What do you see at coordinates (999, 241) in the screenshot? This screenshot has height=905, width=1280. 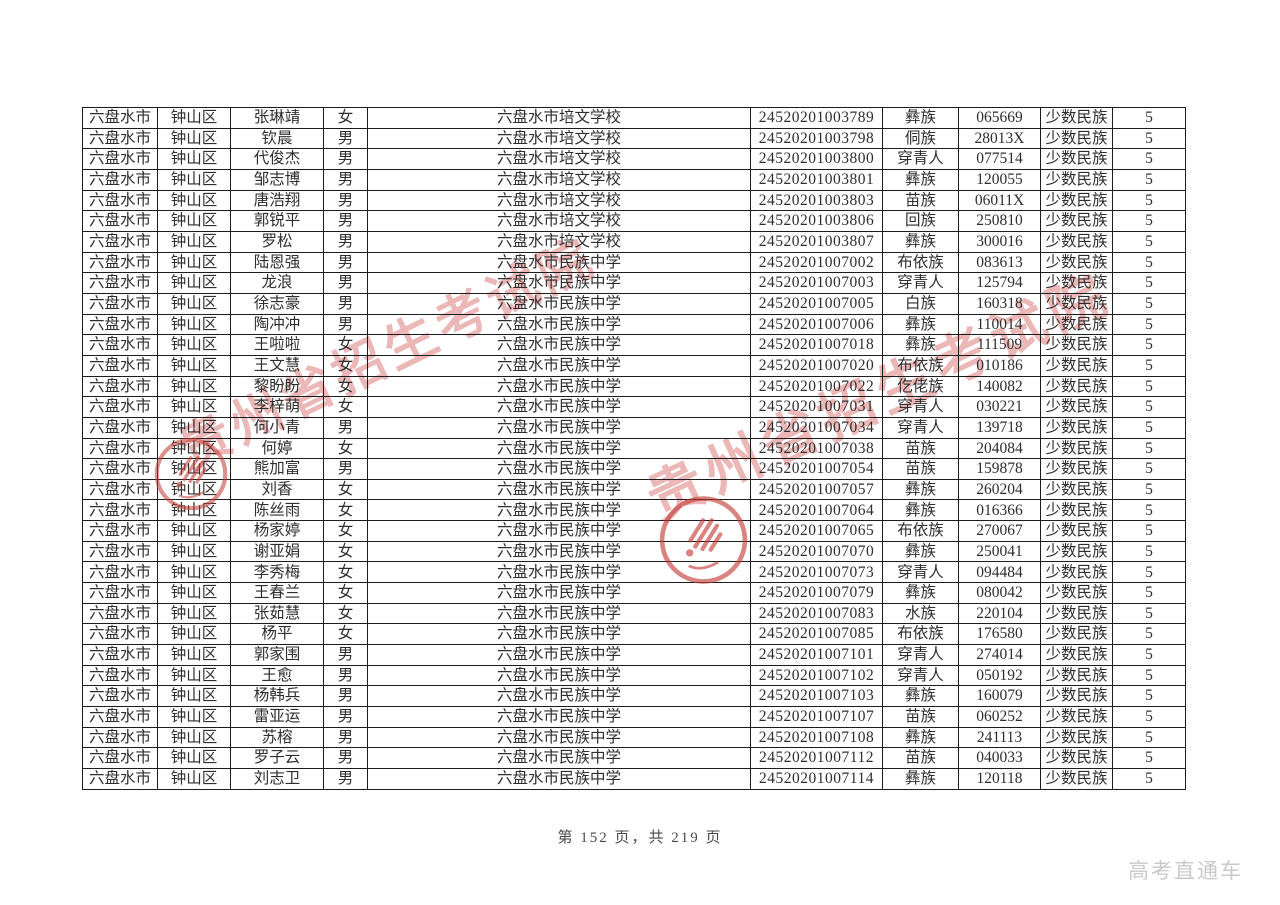 I see `cell-code: 300016` at bounding box center [999, 241].